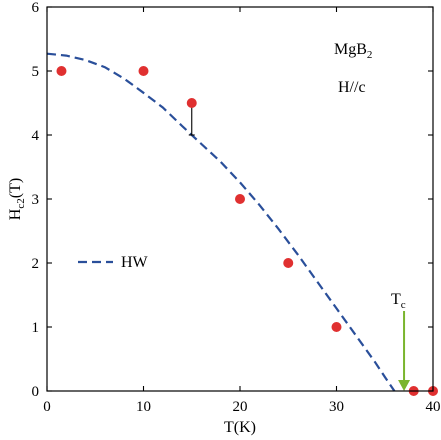 This screenshot has width=441, height=440. Describe the element at coordinates (47, 407) in the screenshot. I see `x-tick-label-0: 0` at that location.